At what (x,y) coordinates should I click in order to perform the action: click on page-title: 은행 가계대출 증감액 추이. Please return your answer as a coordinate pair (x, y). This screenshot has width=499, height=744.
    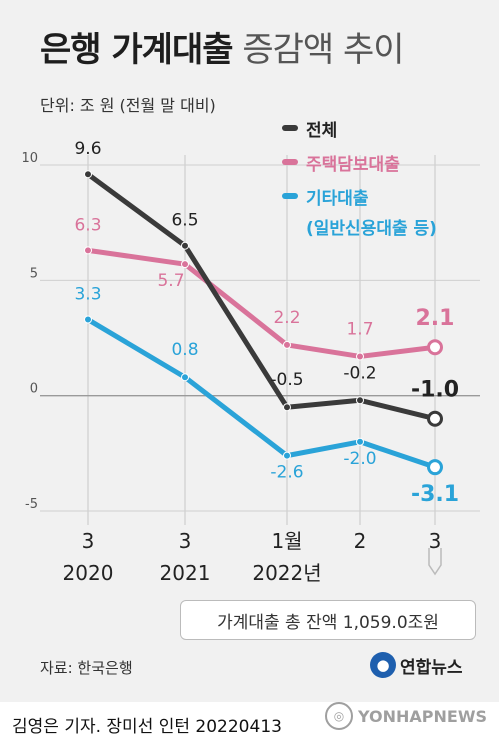
    Looking at the image, I should click on (222, 46).